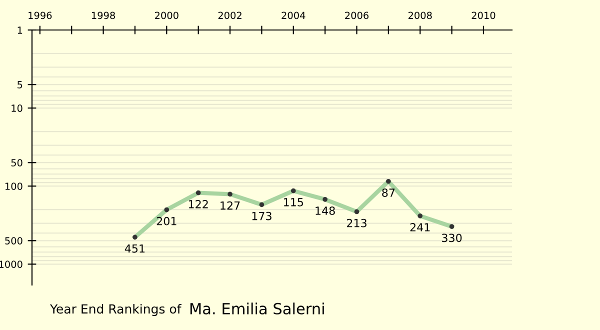  Describe the element at coordinates (20, 84) in the screenshot. I see `y-tick-label: 5` at that location.